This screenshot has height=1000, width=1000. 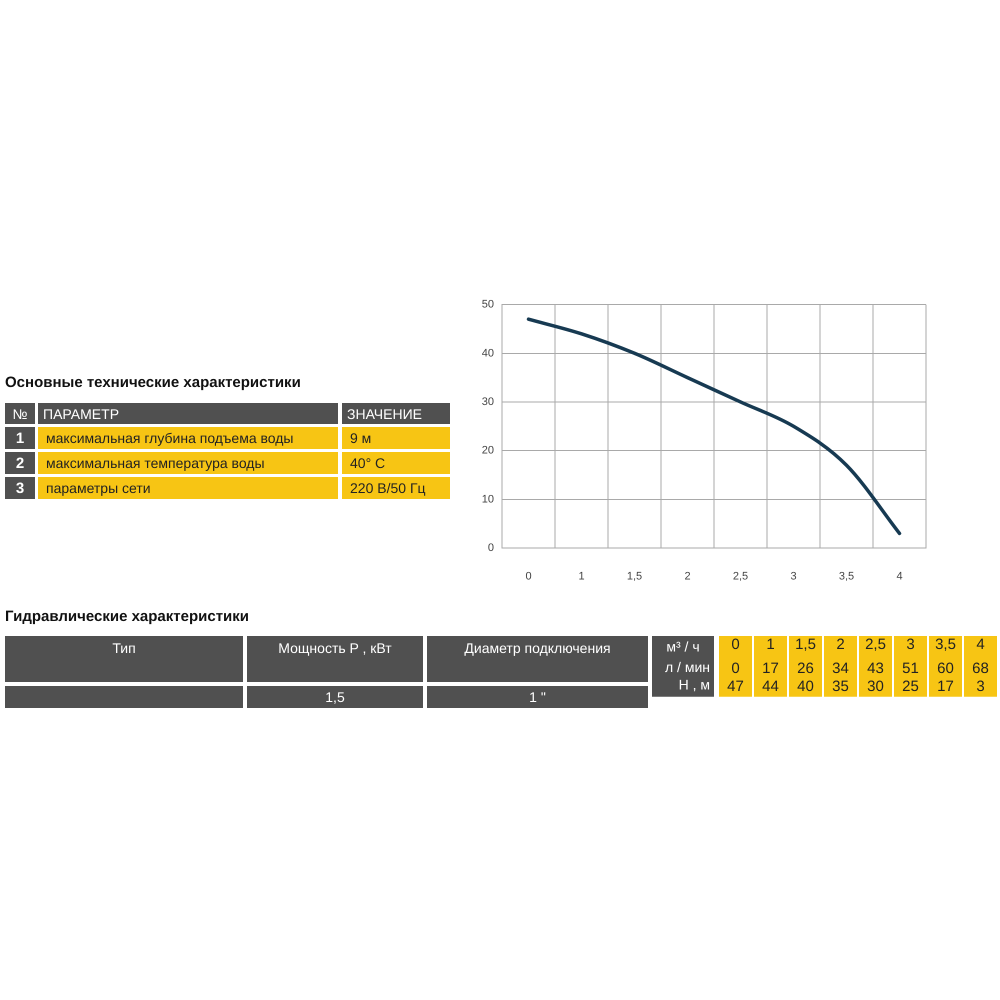 What do you see at coordinates (488, 402) in the screenshot?
I see `y-tick-label: 30` at bounding box center [488, 402].